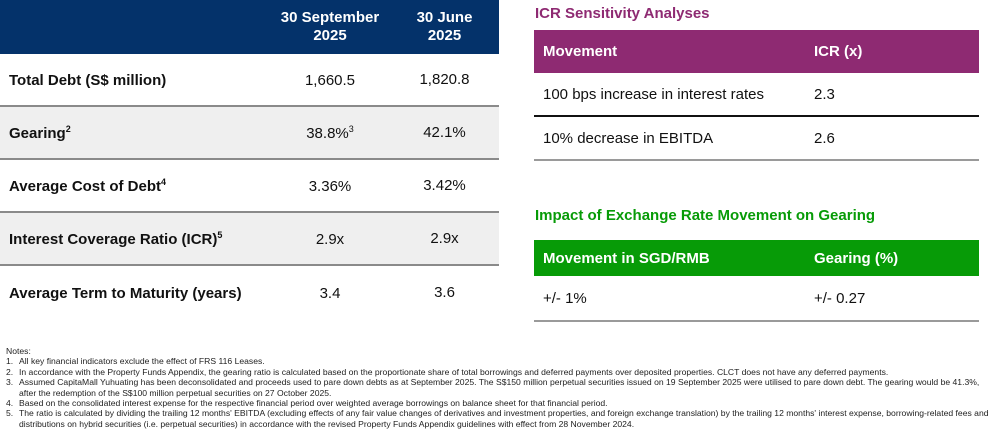  What do you see at coordinates (628, 138) in the screenshot?
I see `movement-cell: 10% decrease in EBITDA` at bounding box center [628, 138].